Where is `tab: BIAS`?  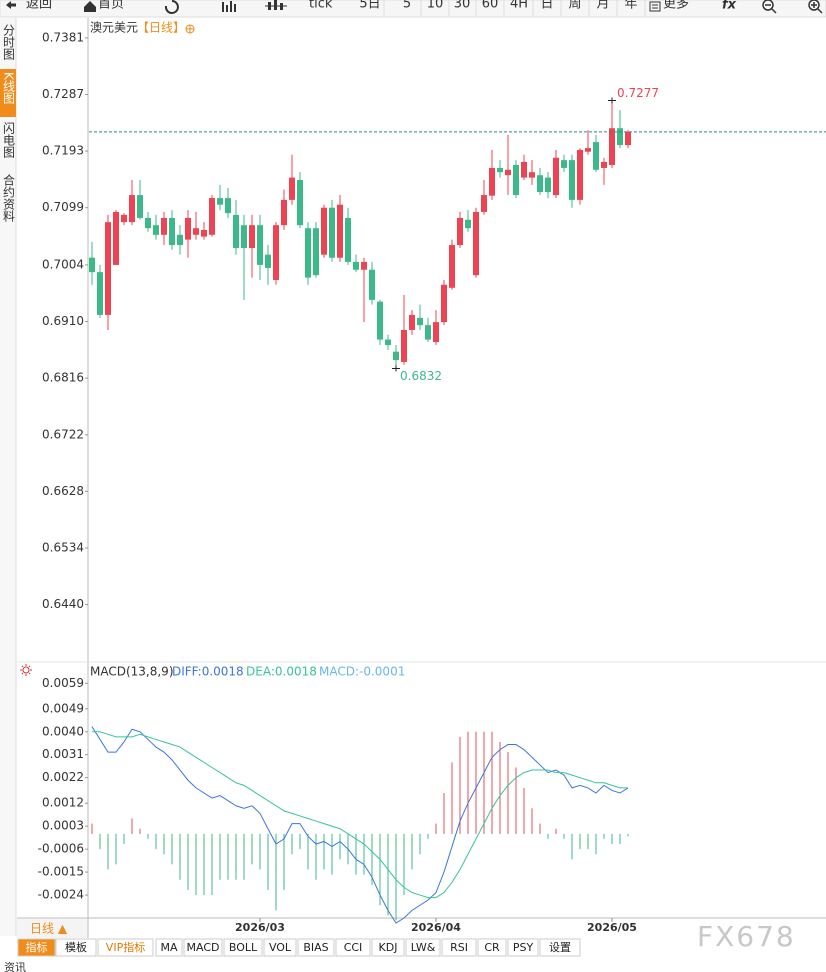 tab: BIAS is located at coordinates (315, 947).